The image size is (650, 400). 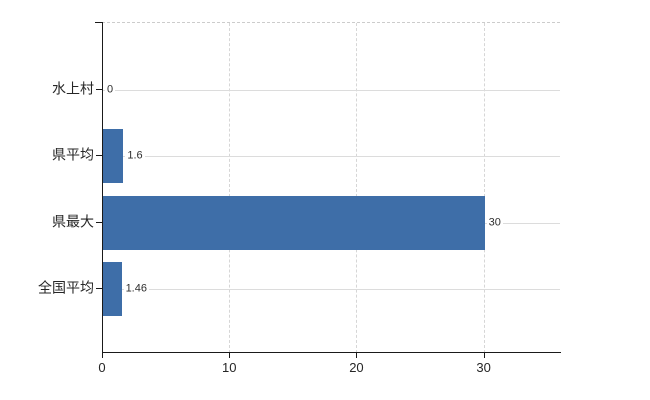 What do you see at coordinates (135, 156) in the screenshot?
I see `bar-value-label: 1.6` at bounding box center [135, 156].